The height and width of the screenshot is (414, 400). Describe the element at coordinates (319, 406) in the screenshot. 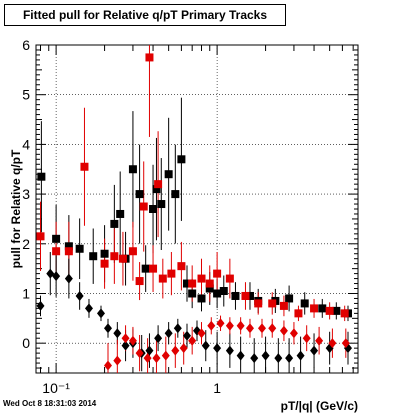

I see `x-axis-label: pT/|q| (GeV/c)` at that location.